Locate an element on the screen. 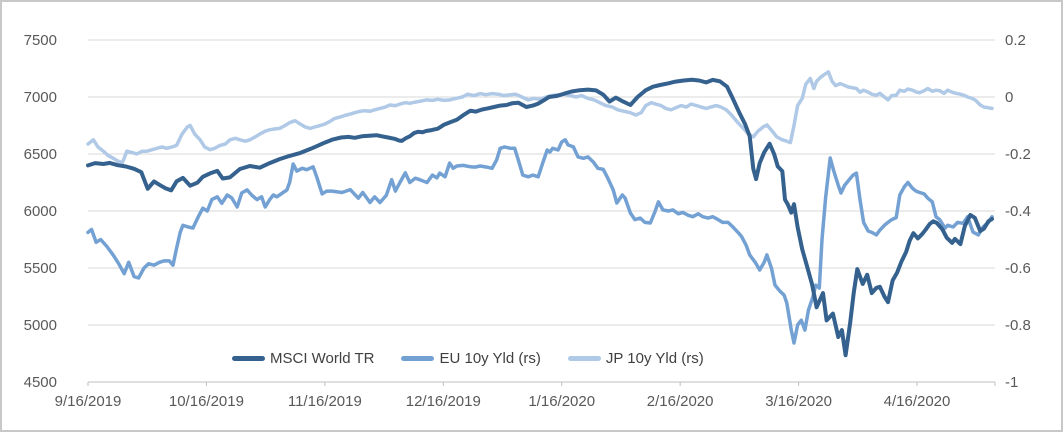 The height and width of the screenshot is (432, 1063). y-axis-right-label: 0 is located at coordinates (1009, 97).